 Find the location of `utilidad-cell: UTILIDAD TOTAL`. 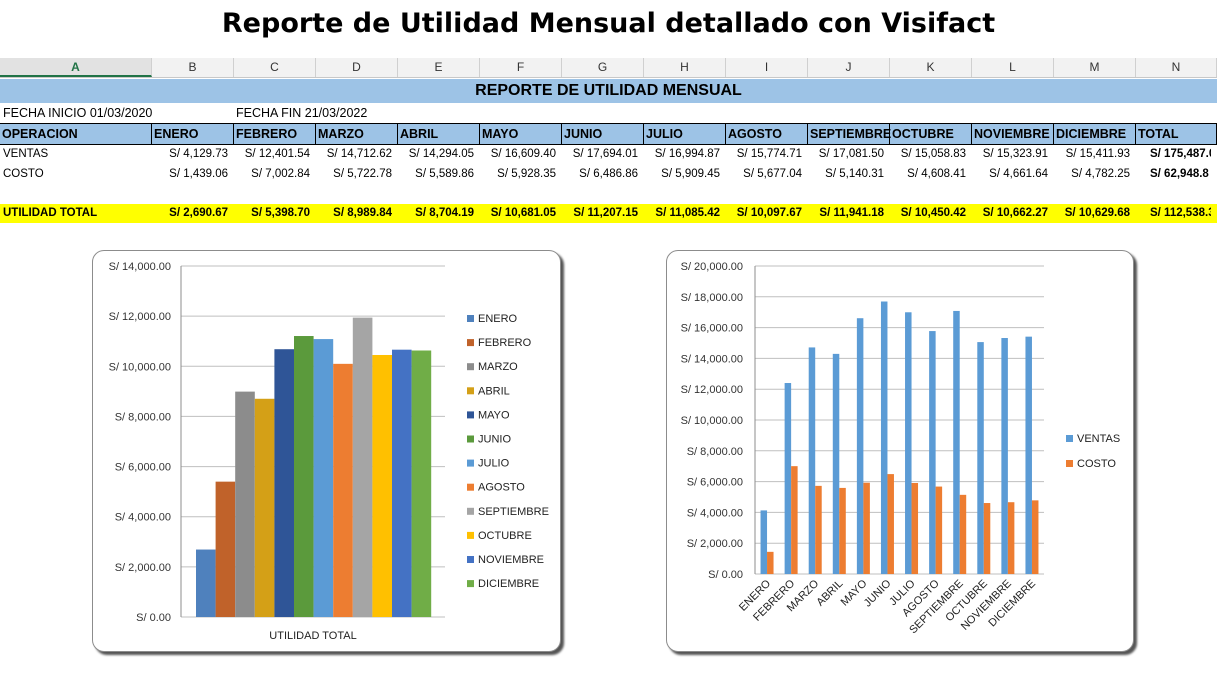

utilidad-cell: UTILIDAD TOTAL is located at coordinates (50, 213).